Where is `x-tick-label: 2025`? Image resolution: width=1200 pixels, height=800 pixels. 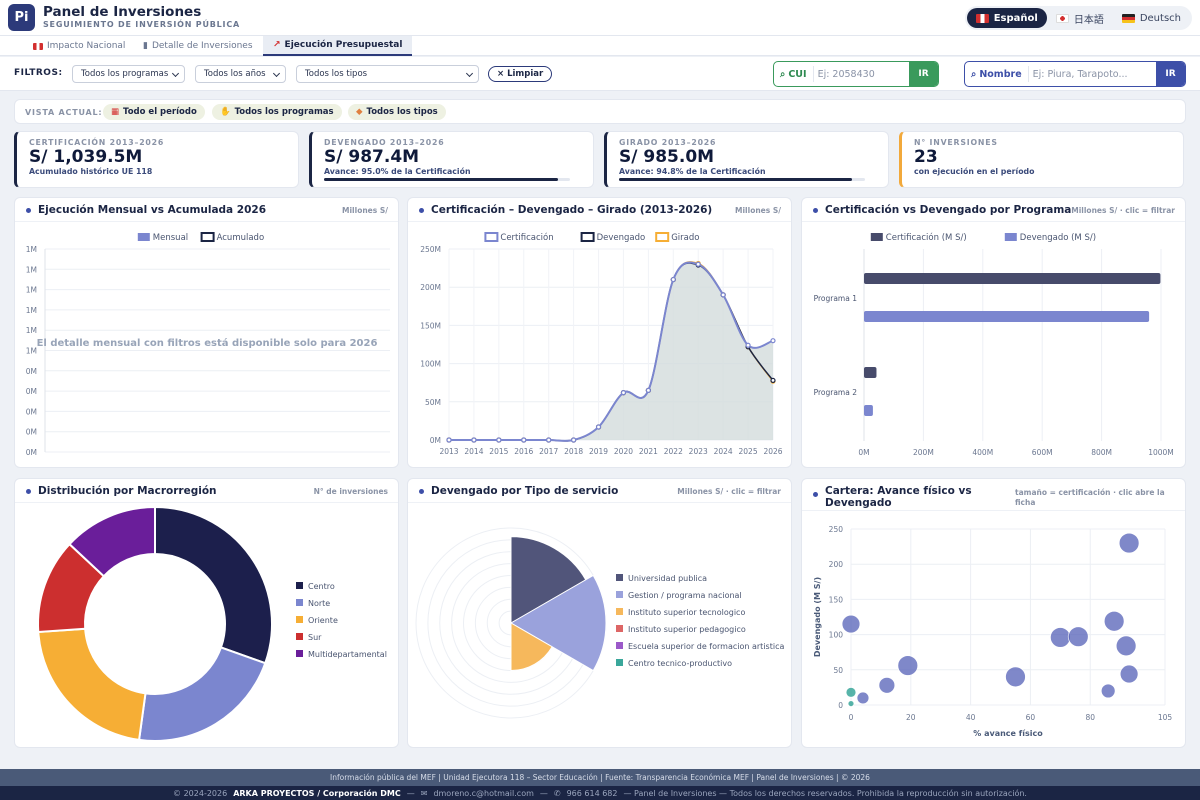 x-tick-label: 2025 is located at coordinates (748, 451).